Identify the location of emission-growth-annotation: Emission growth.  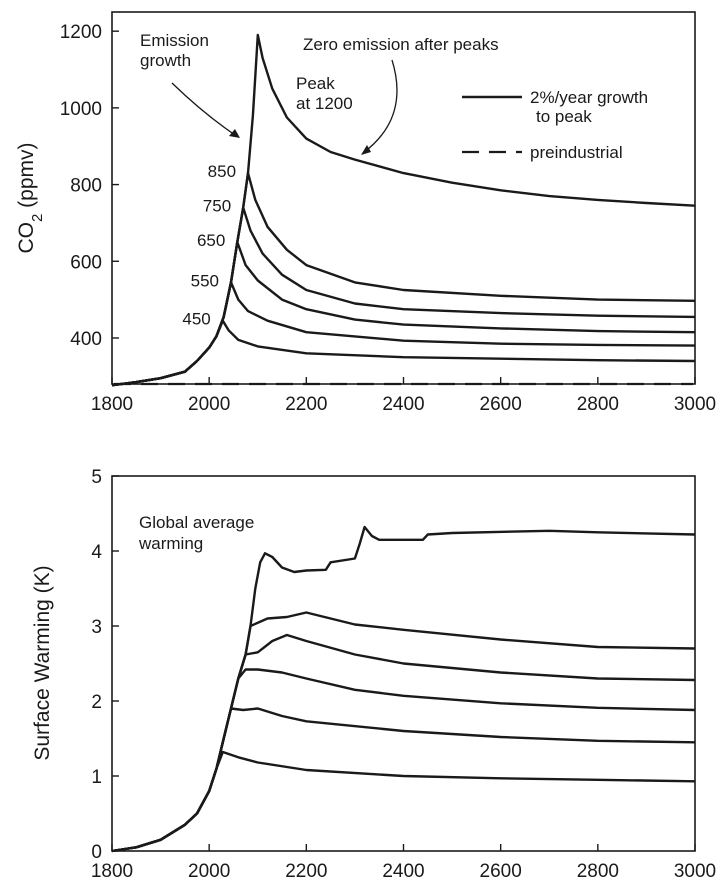
(177, 50).